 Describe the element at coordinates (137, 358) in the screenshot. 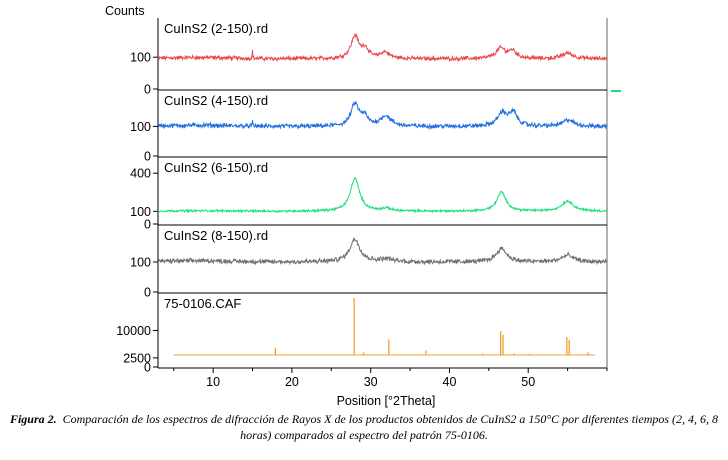

I see `y-tick-label: 2500` at that location.